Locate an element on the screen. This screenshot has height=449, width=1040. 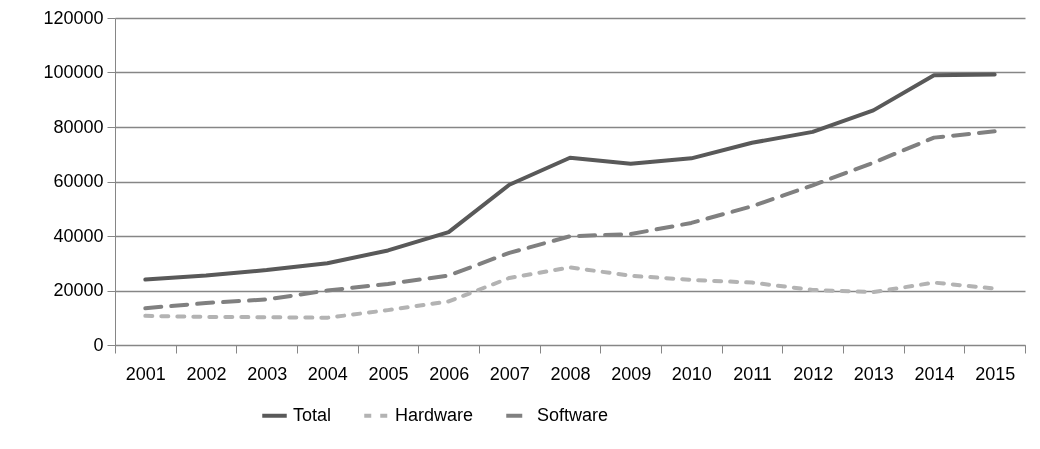
x-tick-label: 2013 is located at coordinates (873, 373).